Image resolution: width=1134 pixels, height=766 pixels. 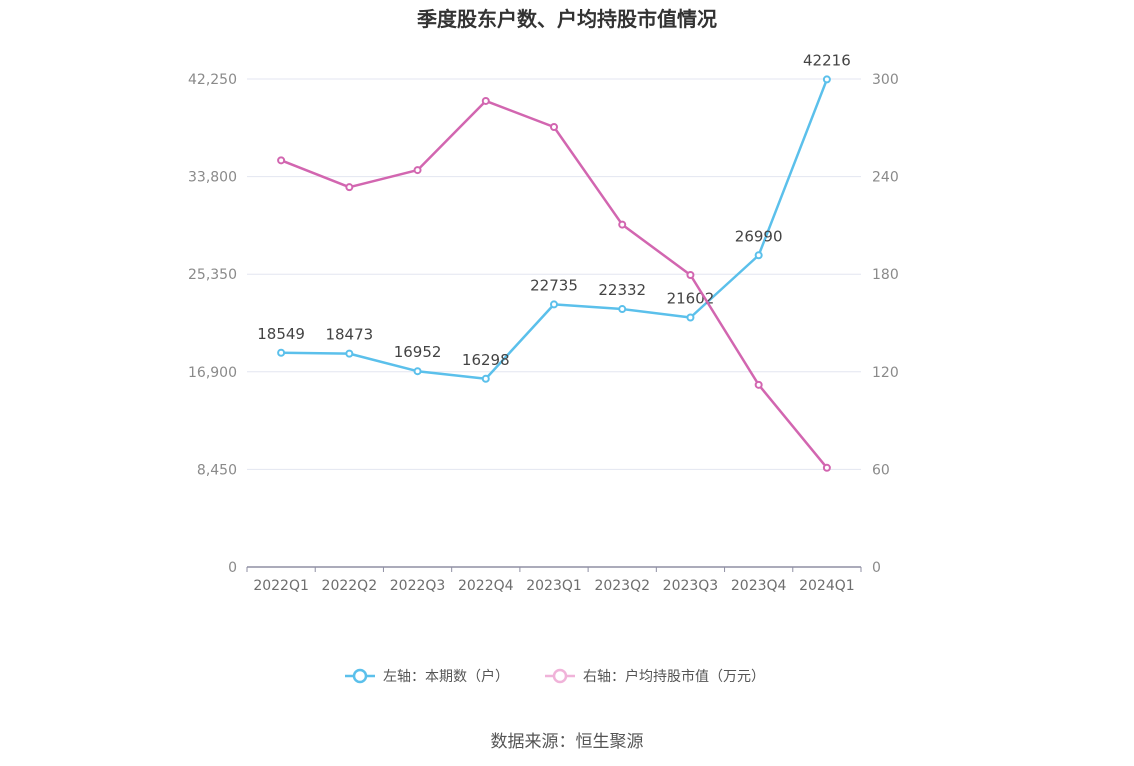 What do you see at coordinates (350, 586) in the screenshot?
I see `x-axis-tick-label: 2022Q2` at bounding box center [350, 586].